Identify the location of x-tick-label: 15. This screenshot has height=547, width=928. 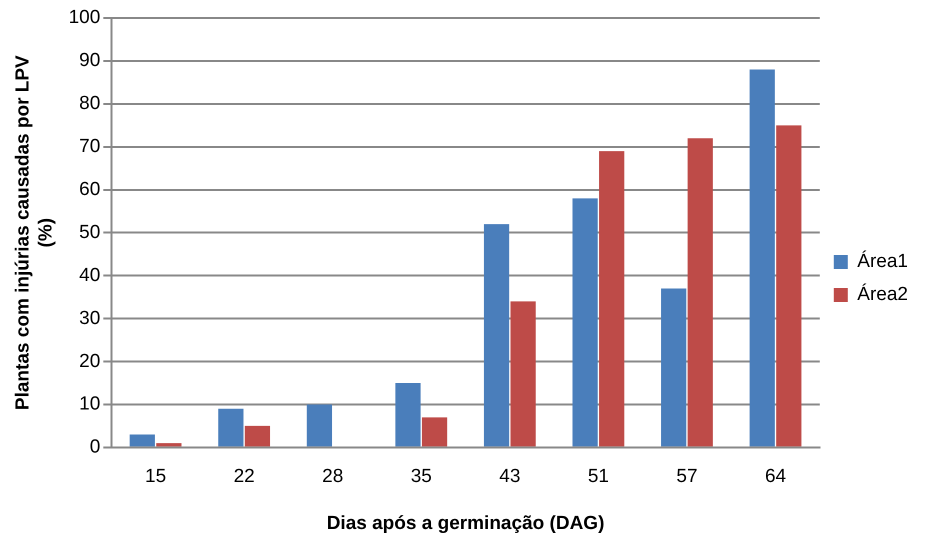
(155, 477).